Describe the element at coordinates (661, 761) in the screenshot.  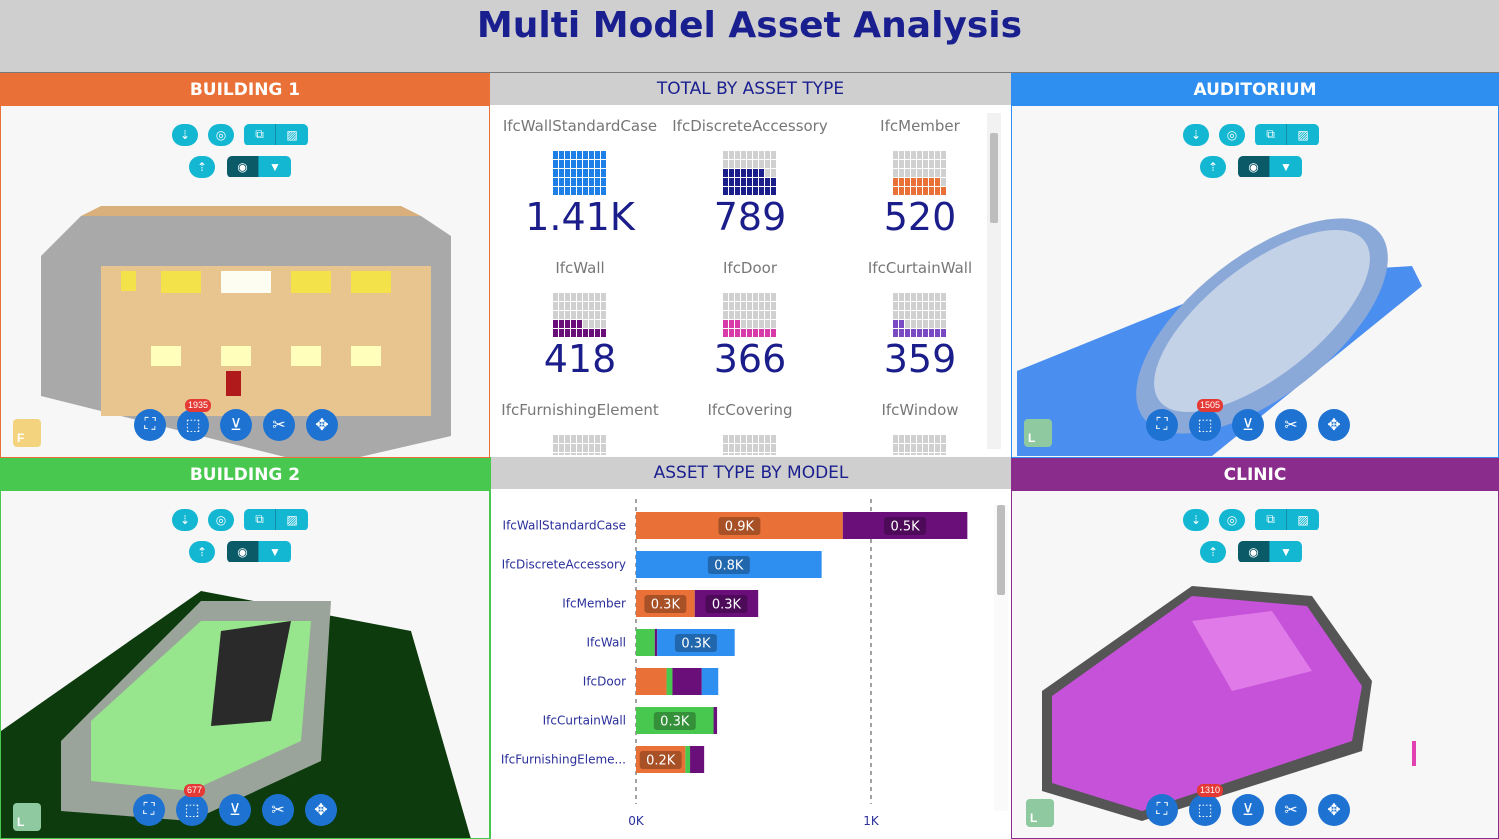
I see `data-label: 0.2K` at that location.